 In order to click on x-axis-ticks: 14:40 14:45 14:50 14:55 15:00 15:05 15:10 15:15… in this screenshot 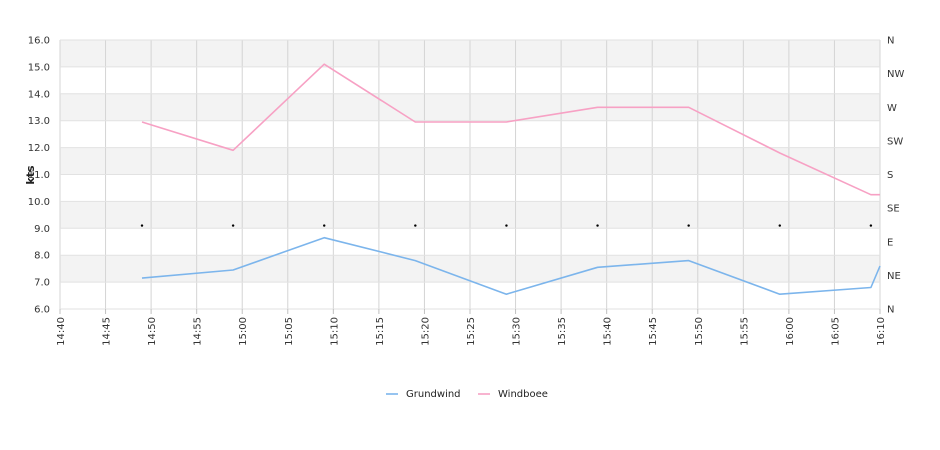, I will do `click(471, 327)`.